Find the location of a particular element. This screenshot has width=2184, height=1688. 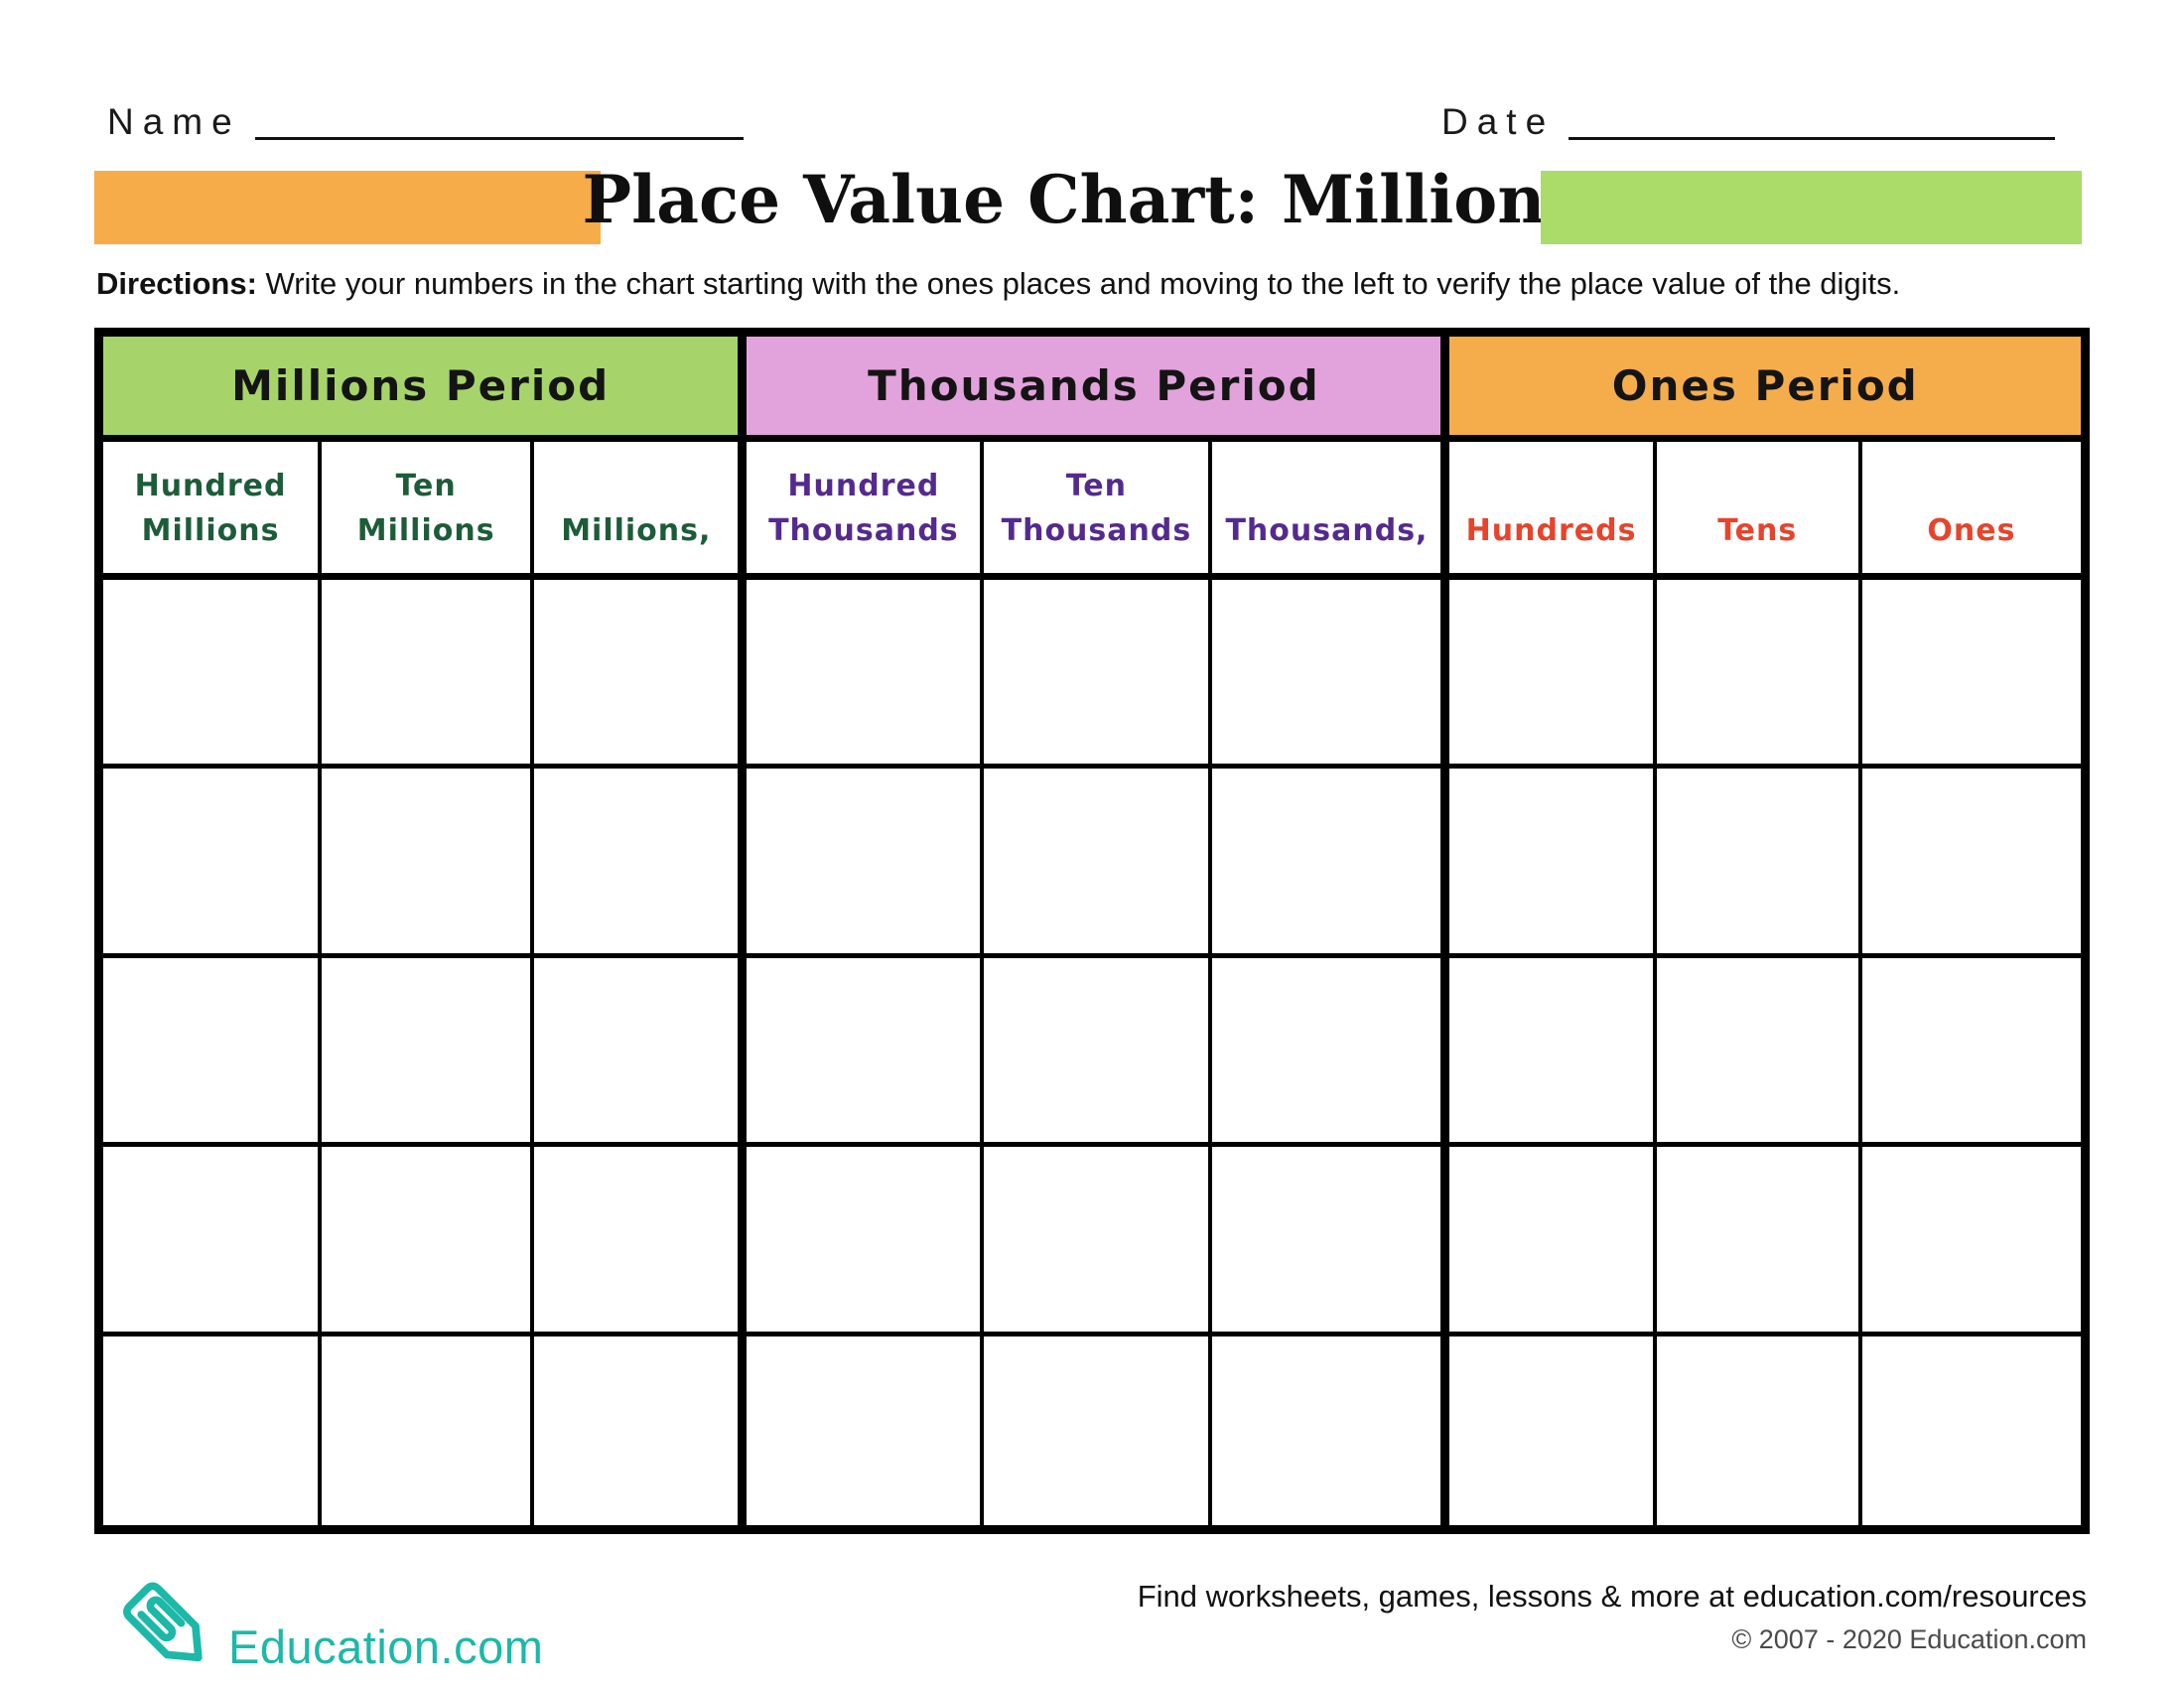

table-cell-r5-c9 is located at coordinates (1971, 1430).